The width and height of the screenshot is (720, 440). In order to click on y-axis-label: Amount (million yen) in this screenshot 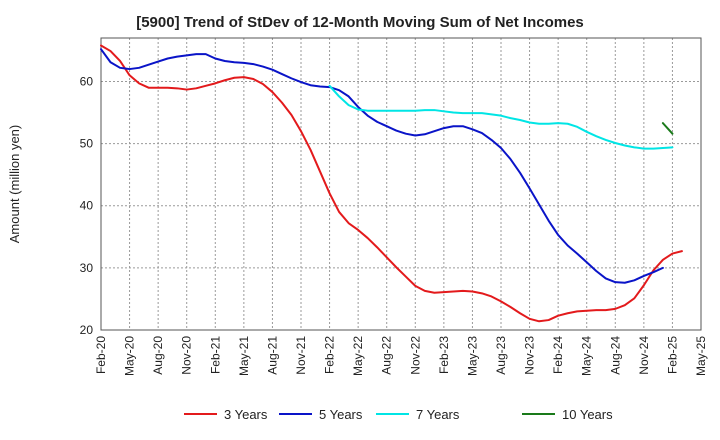, I will do `click(14, 184)`.